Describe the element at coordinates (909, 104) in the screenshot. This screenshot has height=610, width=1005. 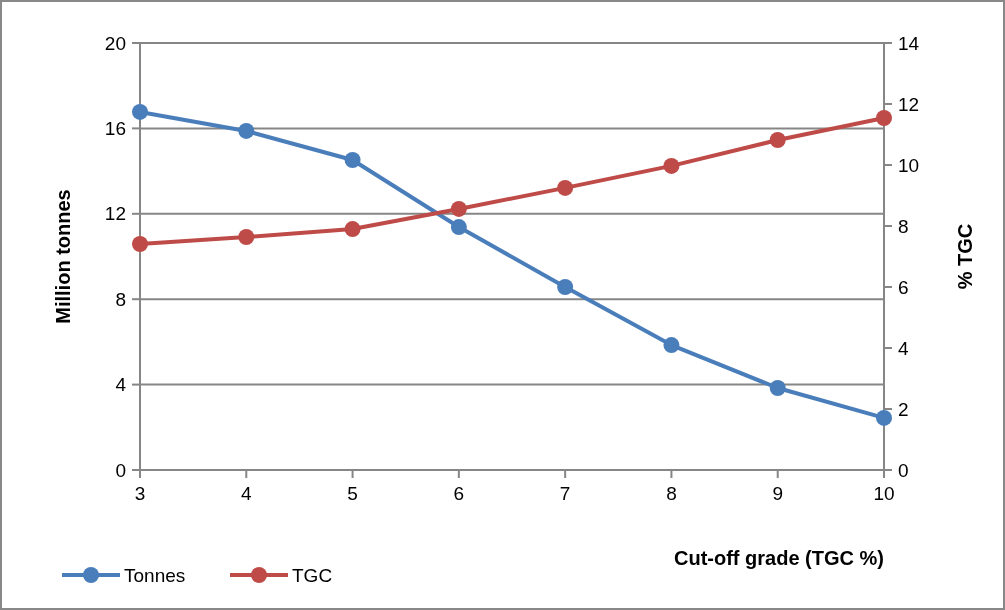
I see `y2-tick-label: 12` at that location.